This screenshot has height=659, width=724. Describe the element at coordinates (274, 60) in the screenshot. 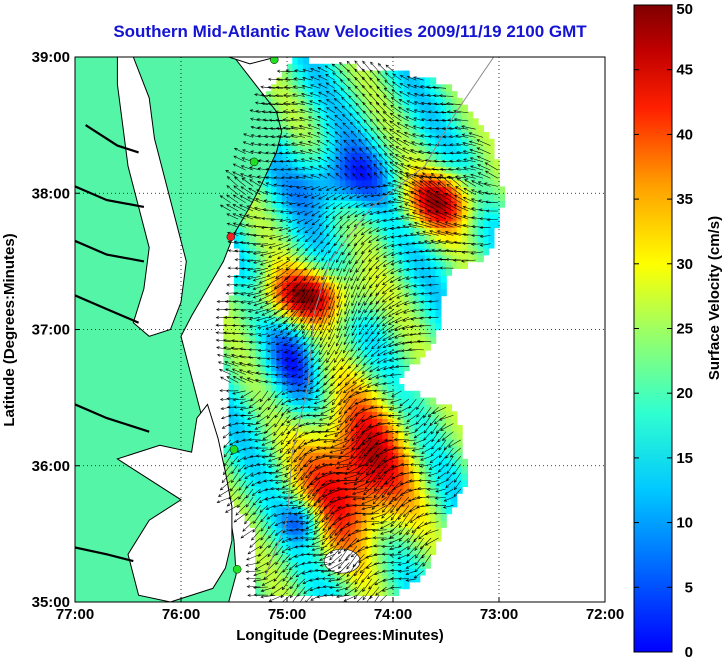

I see `station-marker` at that location.